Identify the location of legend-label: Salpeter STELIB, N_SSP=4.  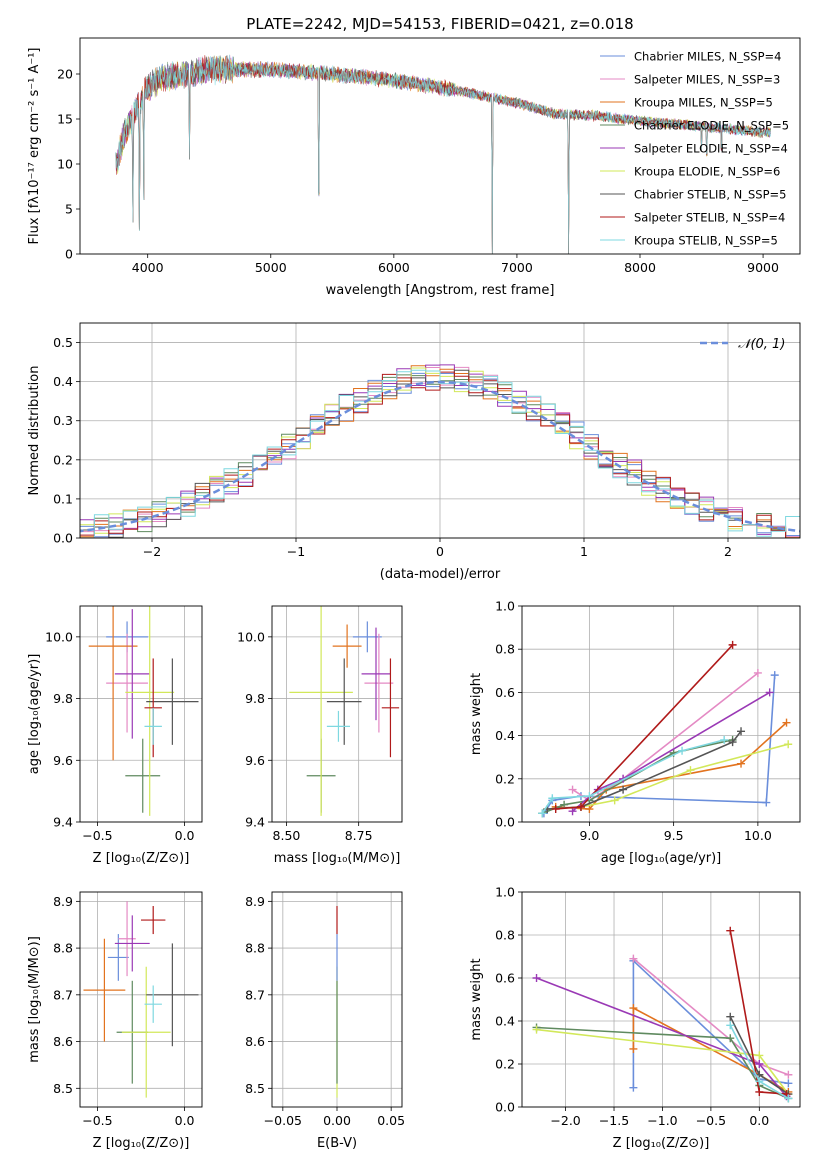
(709, 218).